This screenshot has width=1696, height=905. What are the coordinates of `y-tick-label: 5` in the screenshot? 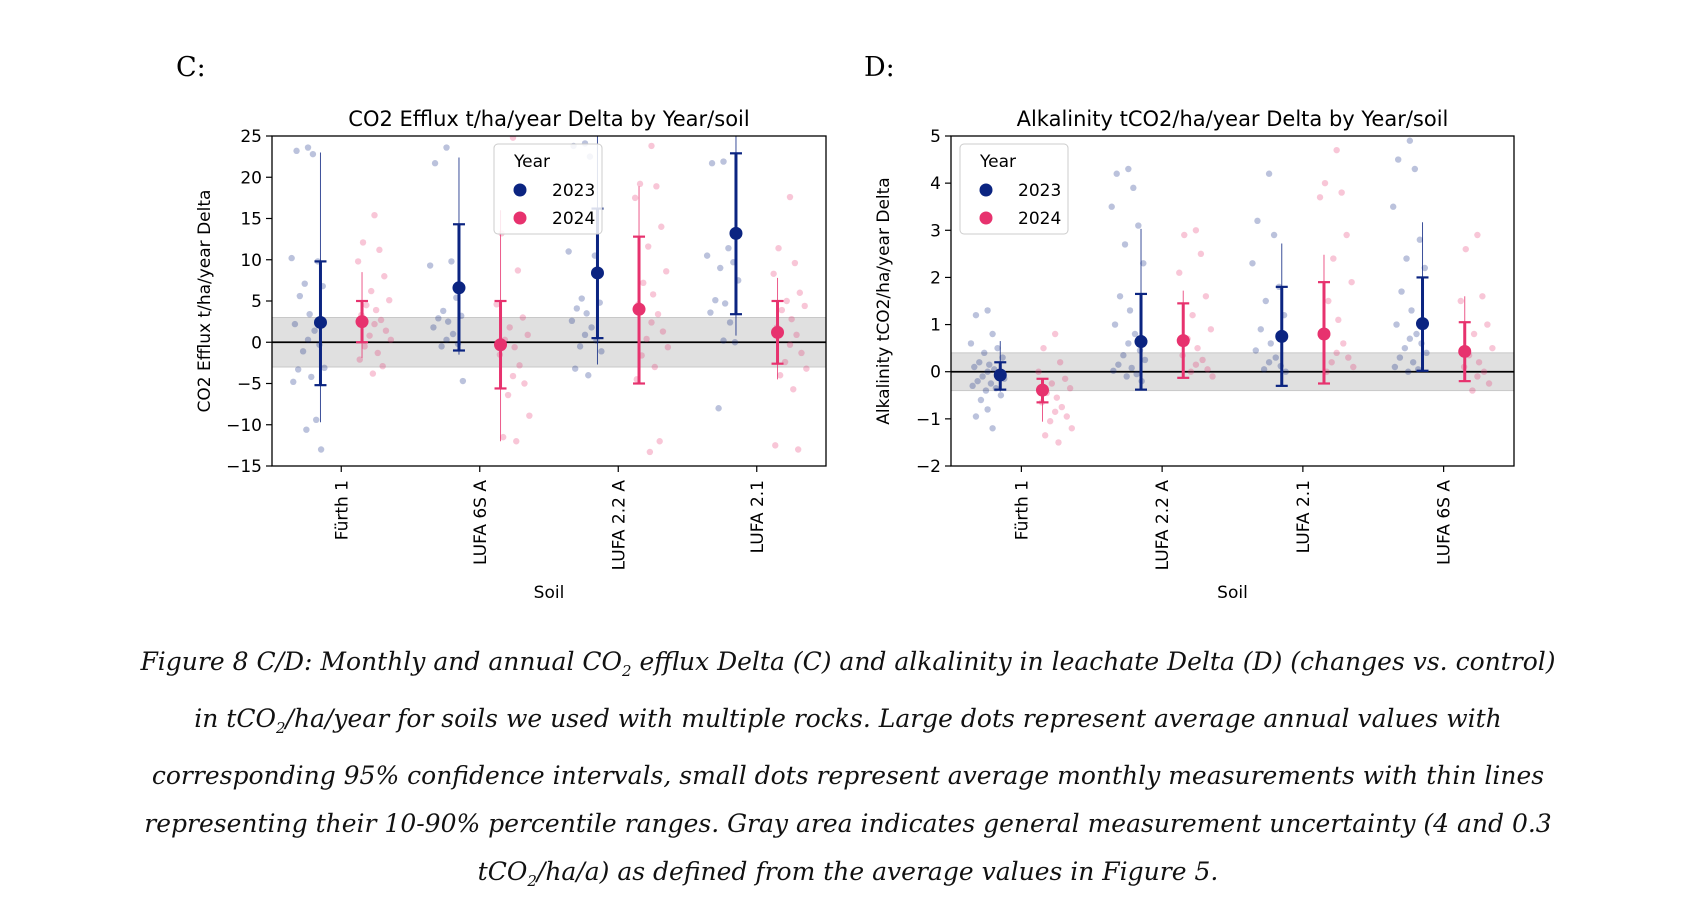 It's located at (935, 137).